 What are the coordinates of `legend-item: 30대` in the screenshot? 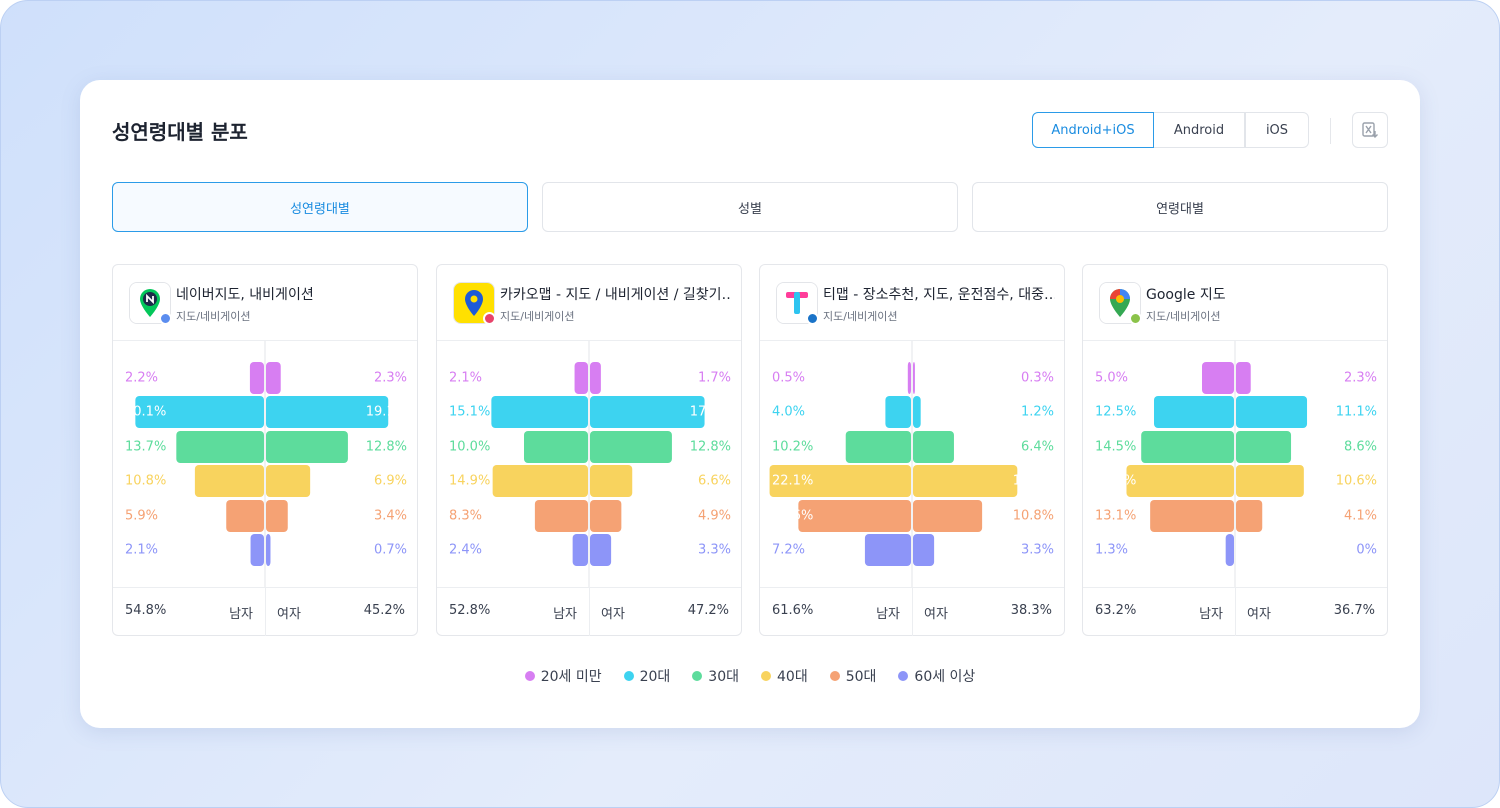 It's located at (715, 676).